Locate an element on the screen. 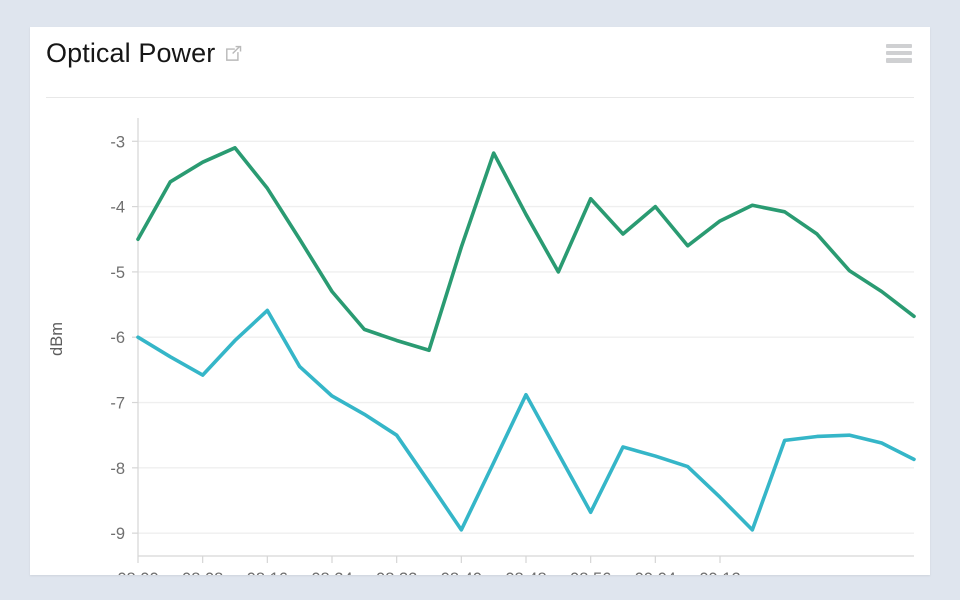  header-divider is located at coordinates (480, 97).